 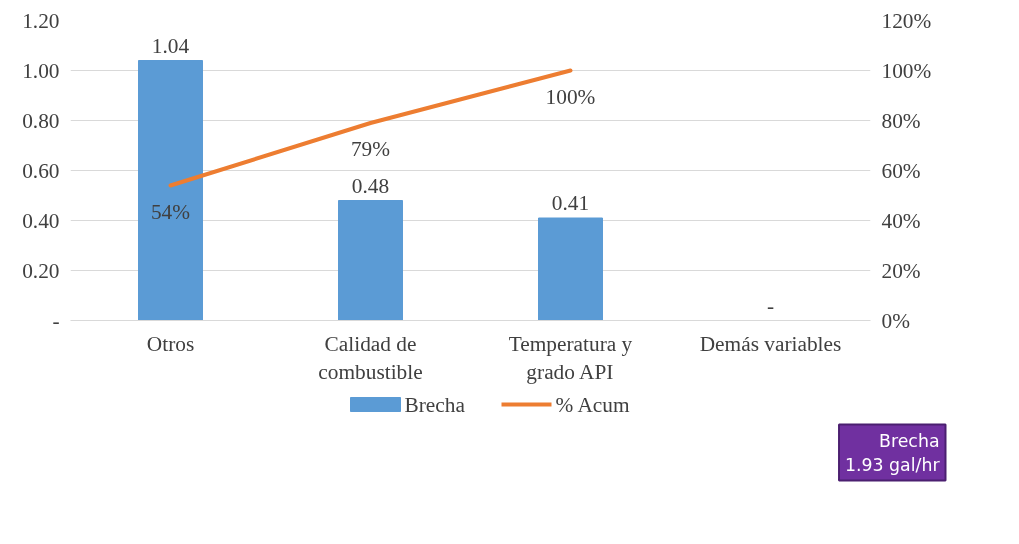 I want to click on legend-label: Brecha, so click(x=435, y=404).